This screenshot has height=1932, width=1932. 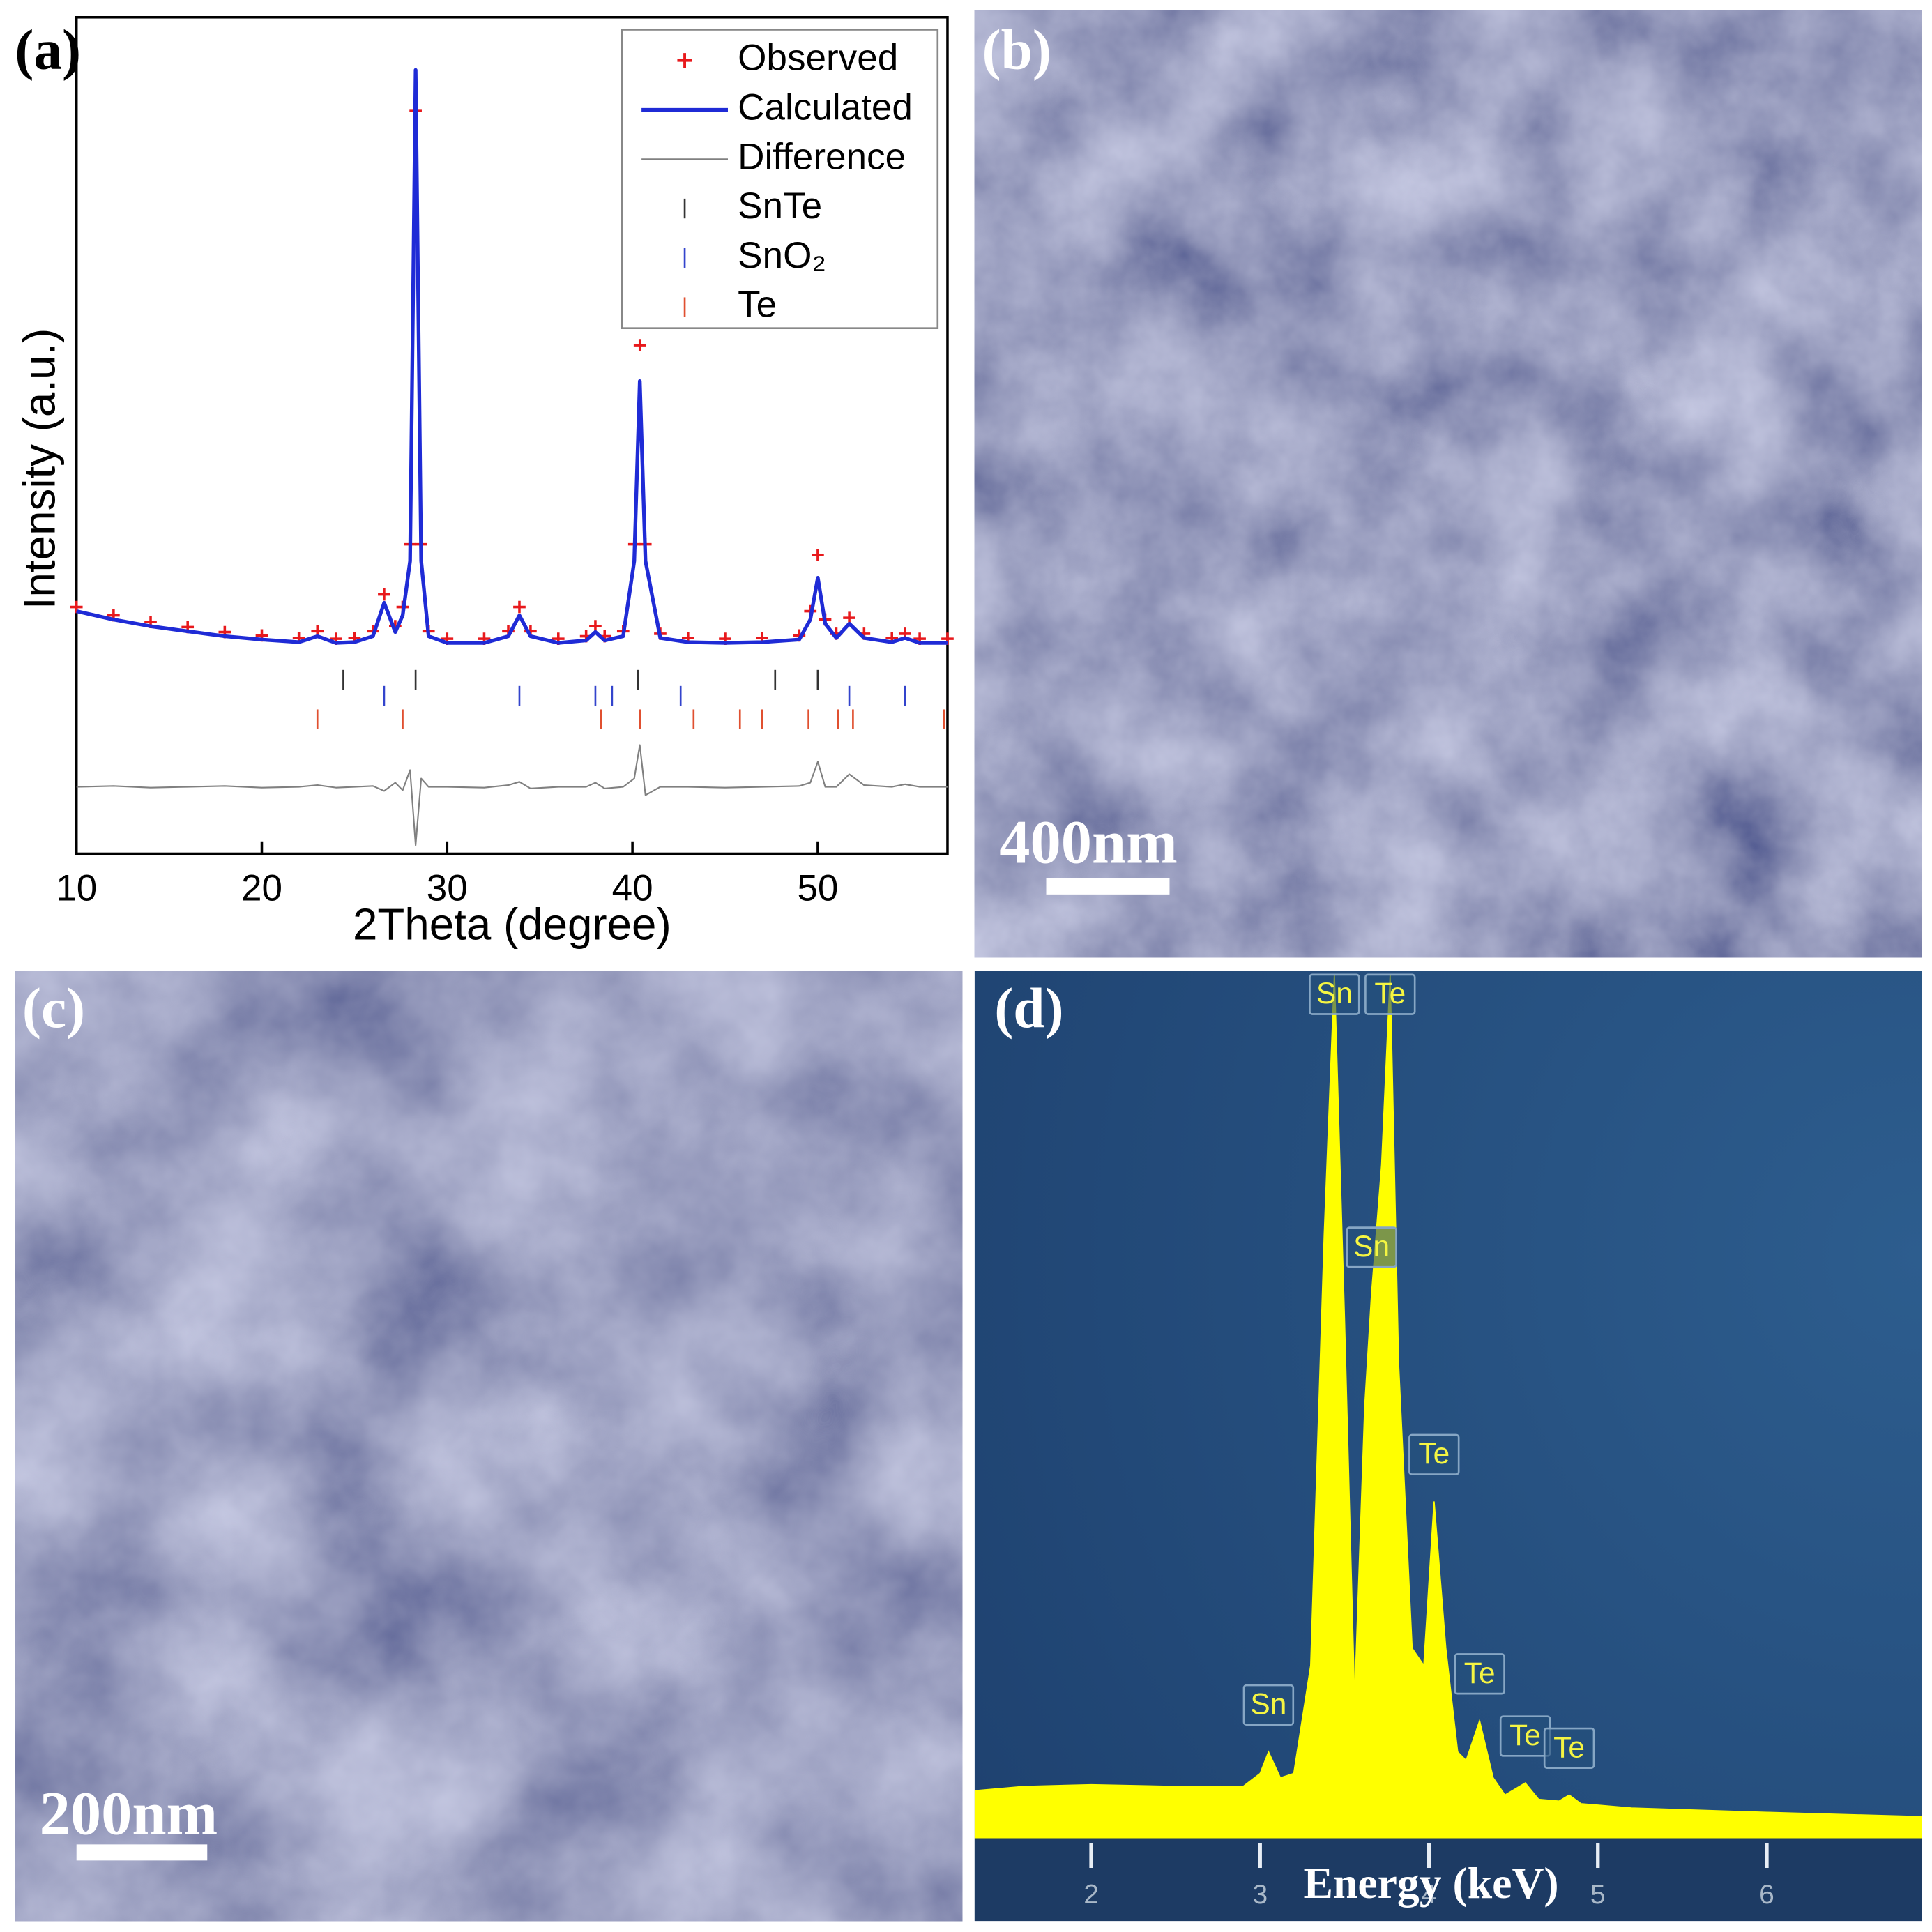 What do you see at coordinates (48, 49) in the screenshot?
I see `panel-label: (a)` at bounding box center [48, 49].